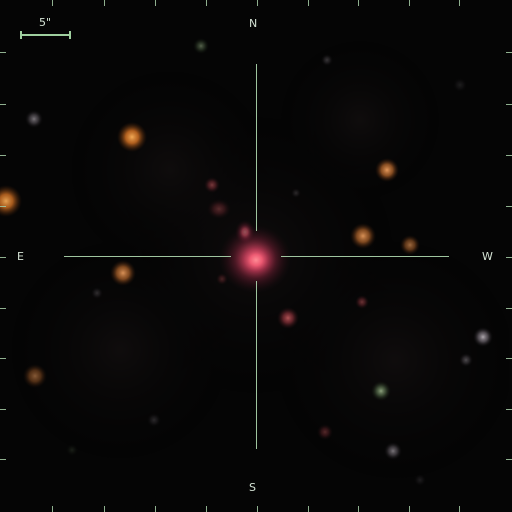 This screenshot has height=512, width=512. I want to click on crosshair-top, so click(256, 147).